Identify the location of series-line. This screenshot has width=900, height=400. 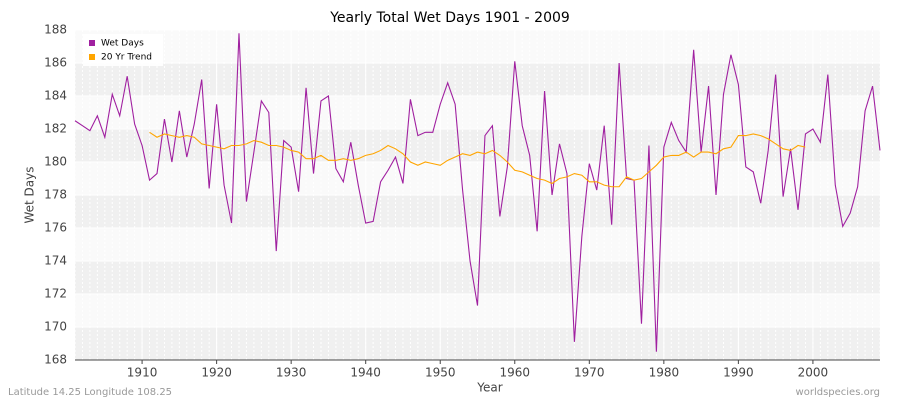
(477, 159).